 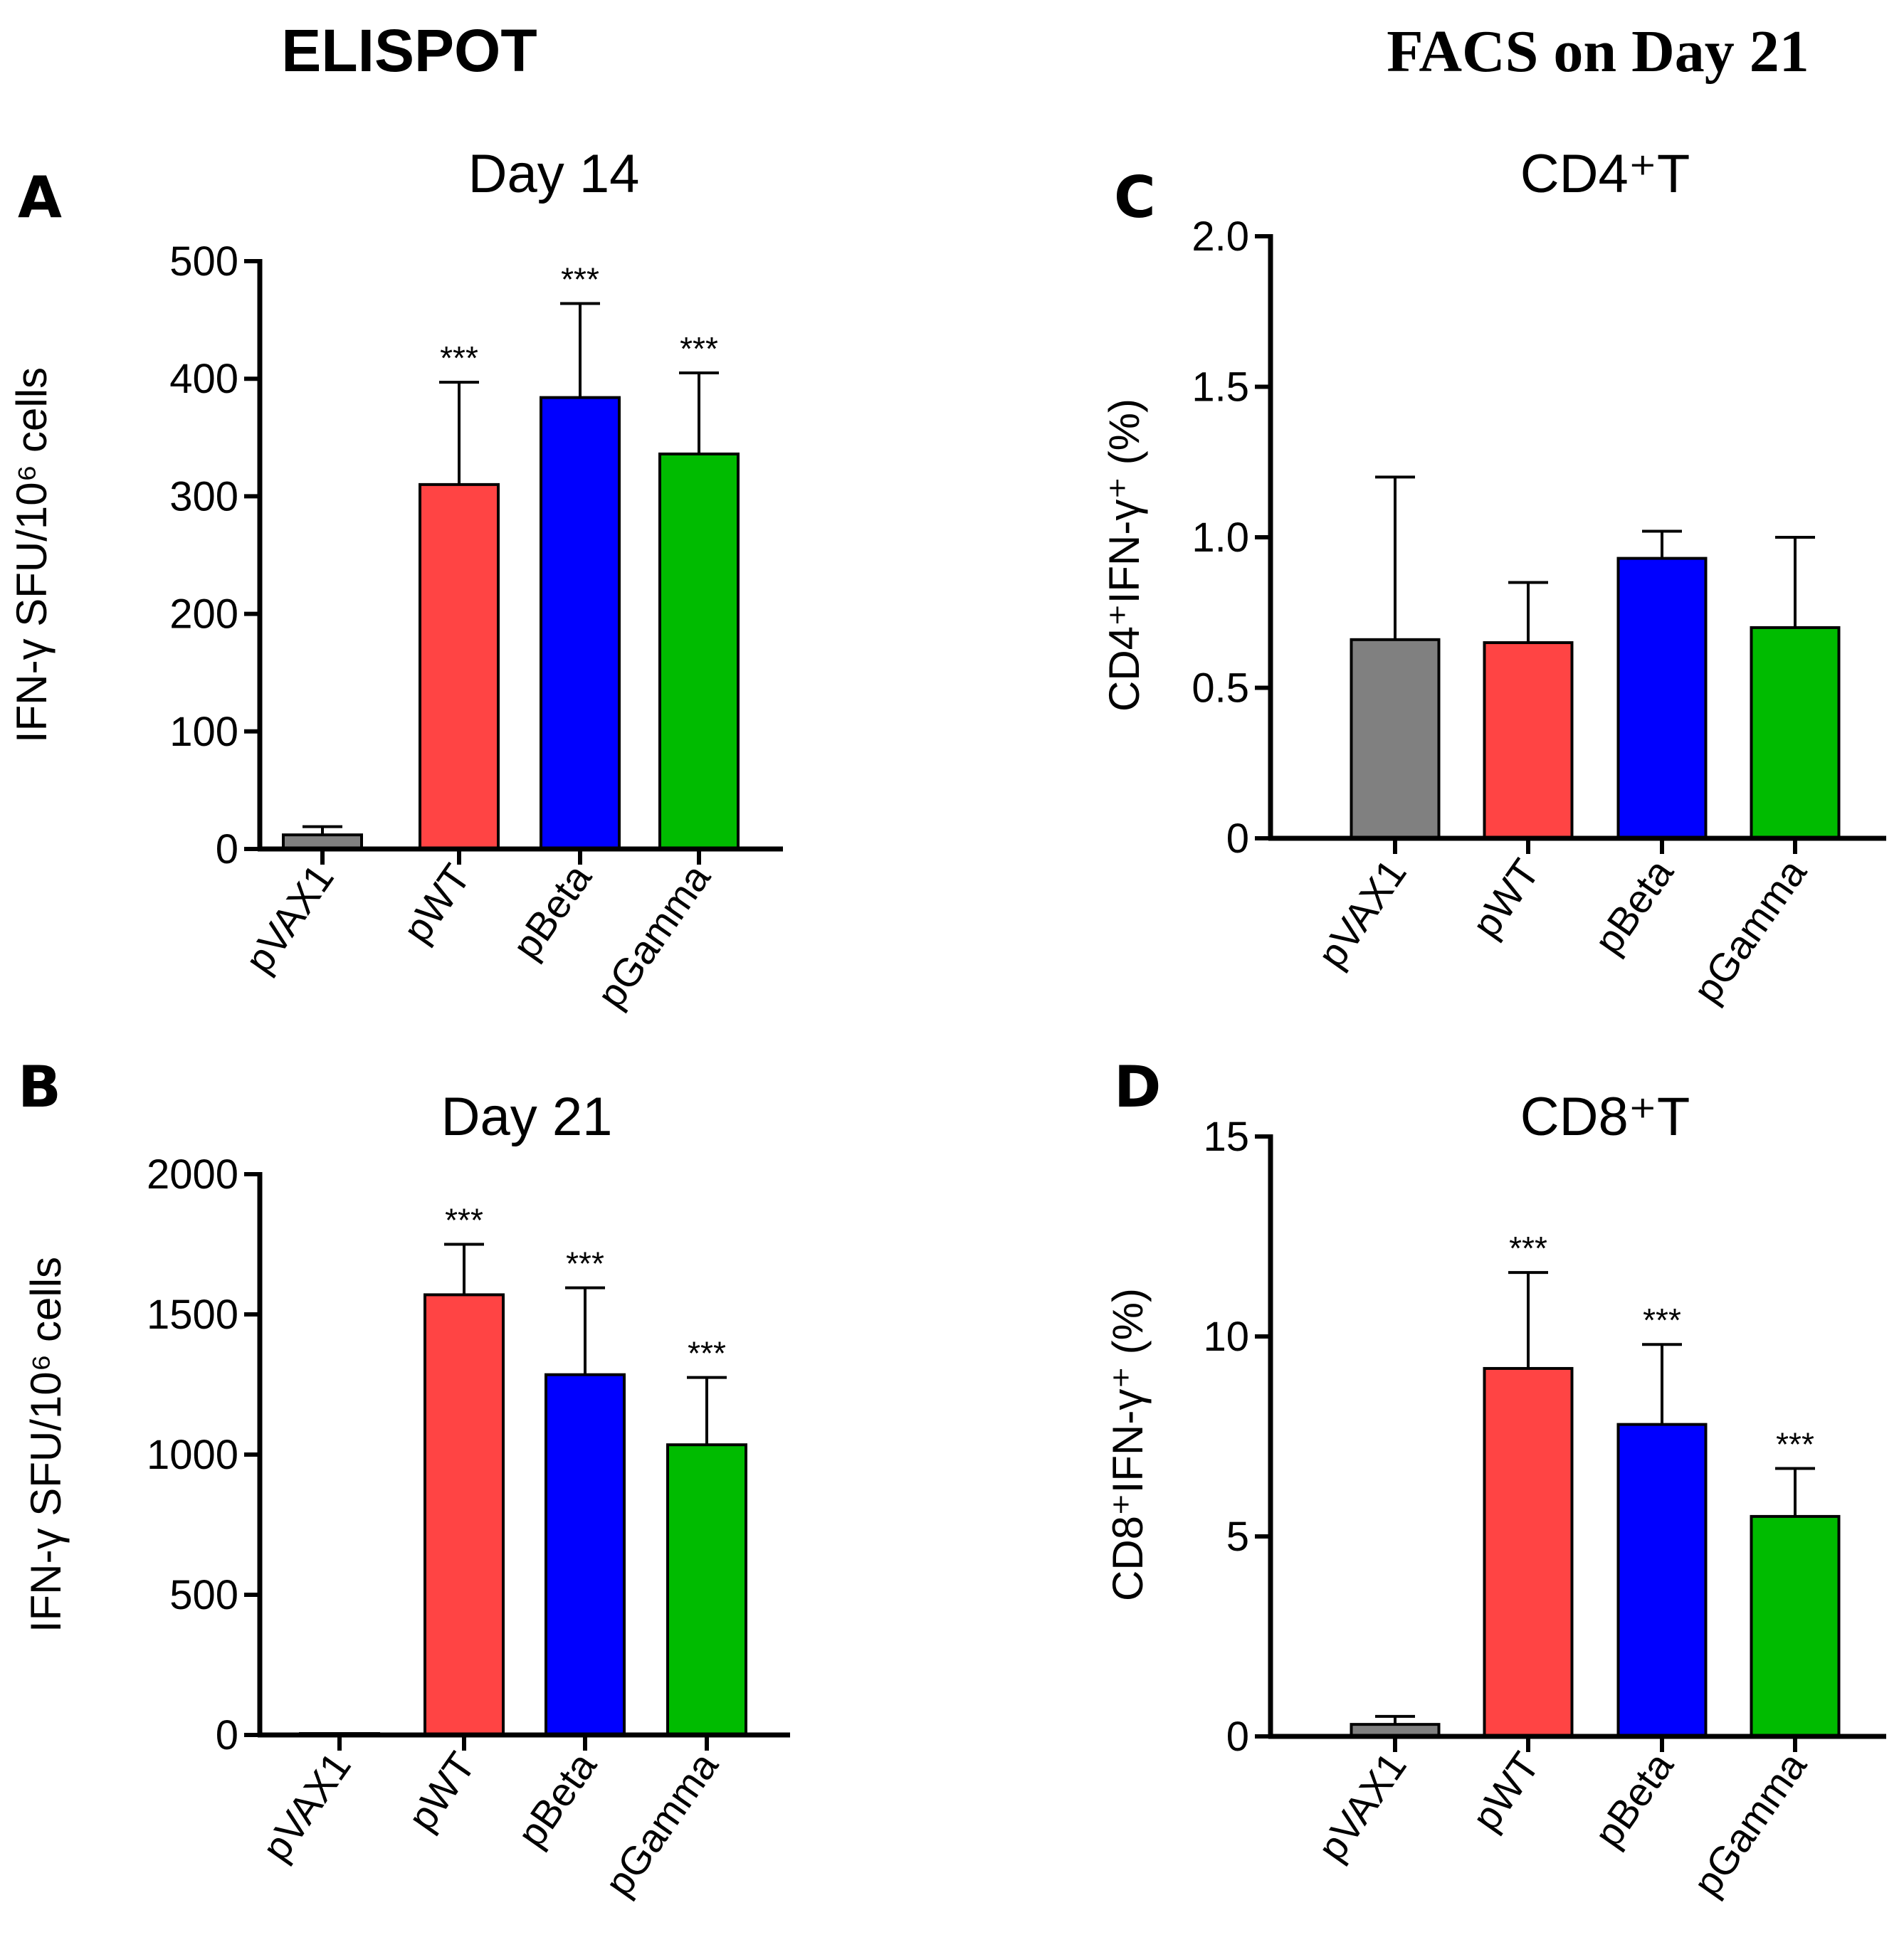 I want to click on section-title-elispot: ELISPOT, so click(x=409, y=50).